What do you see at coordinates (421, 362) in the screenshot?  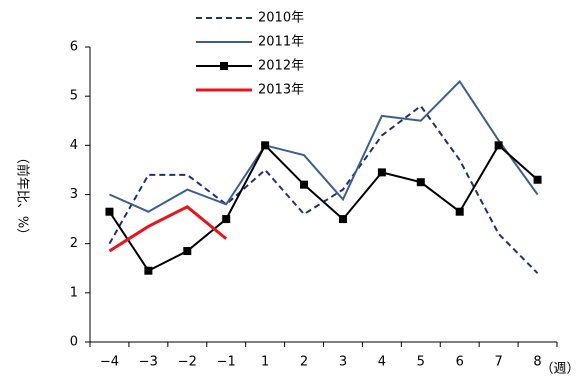 I see `x-tick-label: 5` at bounding box center [421, 362].